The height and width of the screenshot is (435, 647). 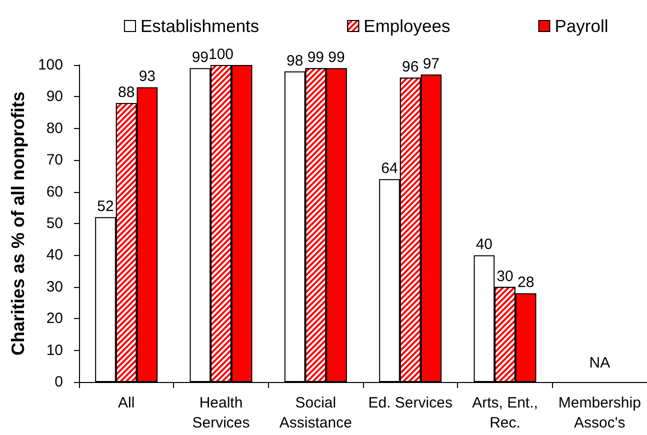 I want to click on y-tick-label: 80, so click(x=54, y=128).